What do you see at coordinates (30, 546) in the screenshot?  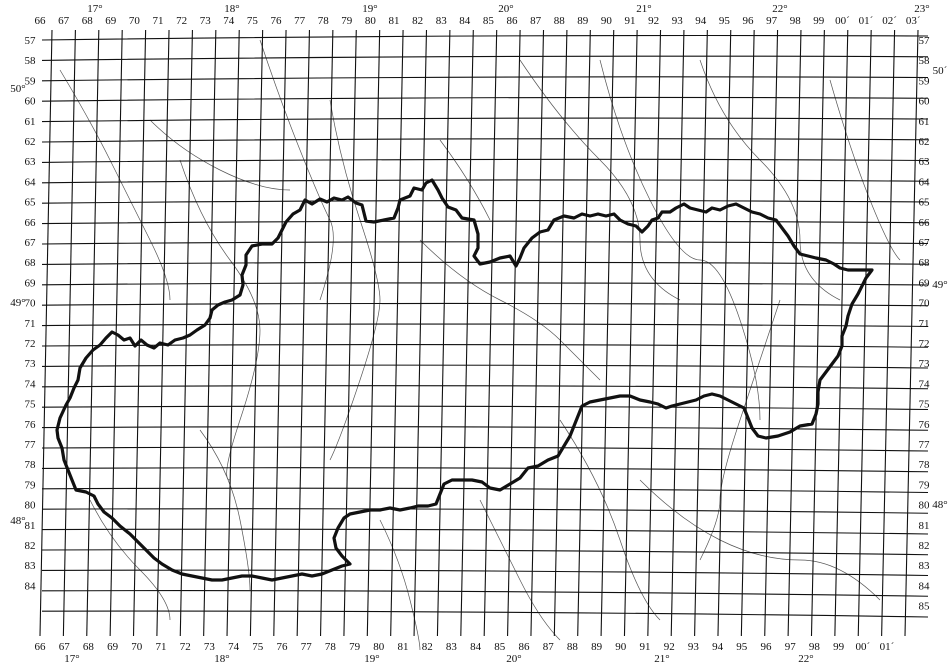 I see `row-label-left: 82` at bounding box center [30, 546].